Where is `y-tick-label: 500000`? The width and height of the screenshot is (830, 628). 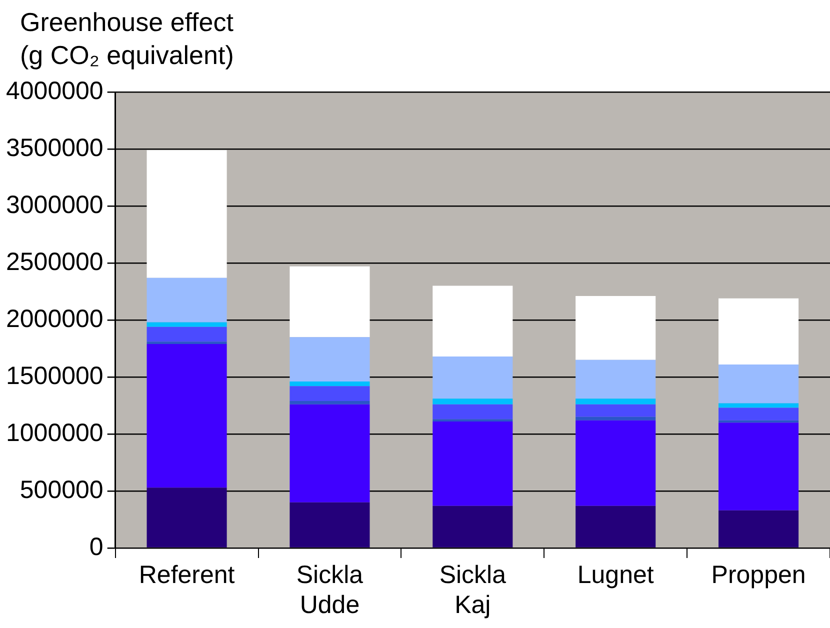 y-tick-label: 500000 is located at coordinates (62, 490).